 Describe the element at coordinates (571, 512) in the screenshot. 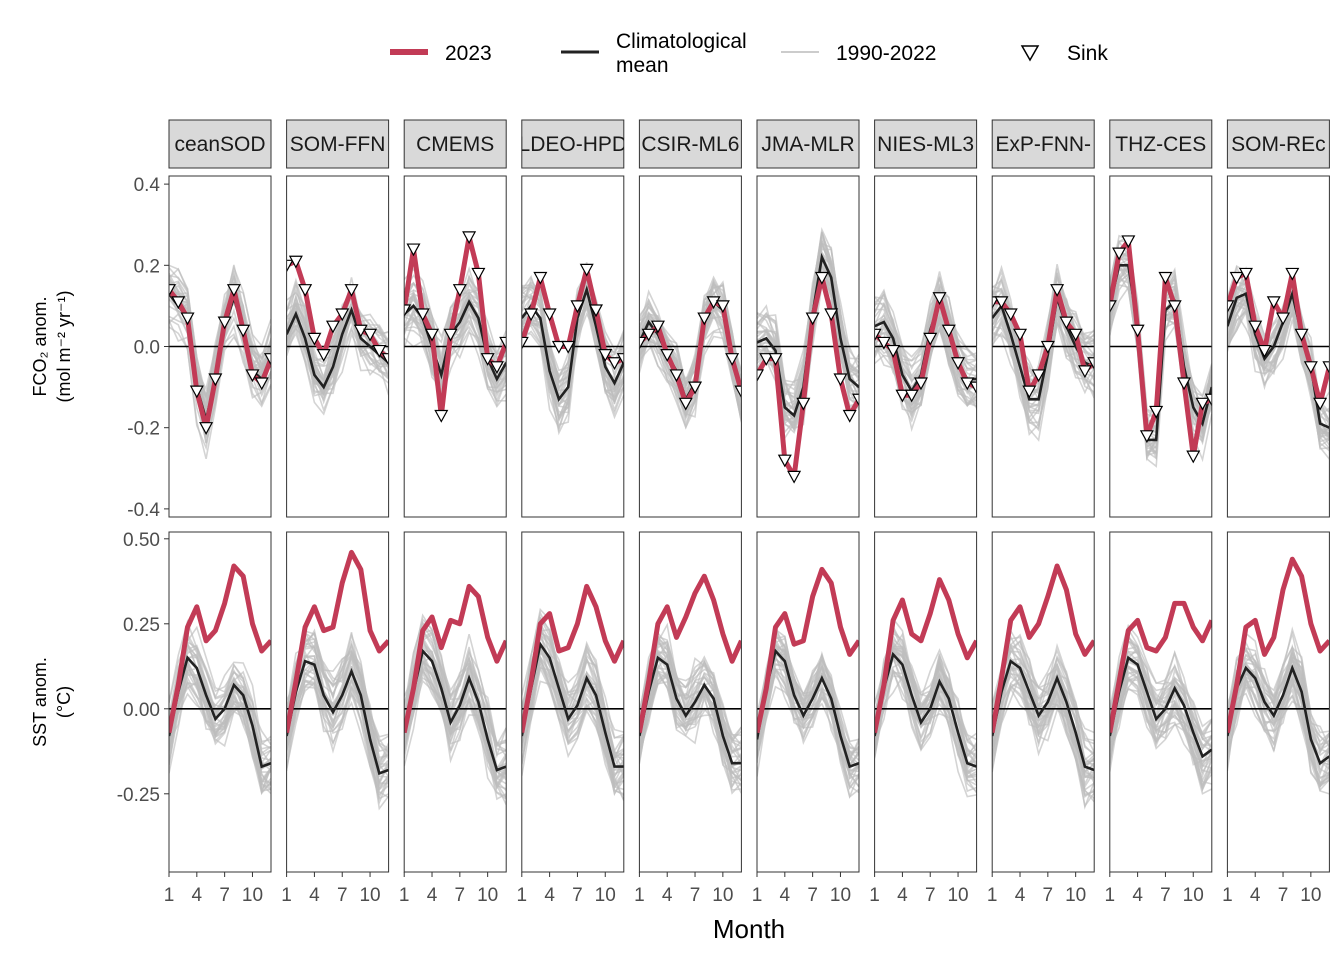

I see `facet-4: LDEO-HPD 1 4 7 10` at that location.